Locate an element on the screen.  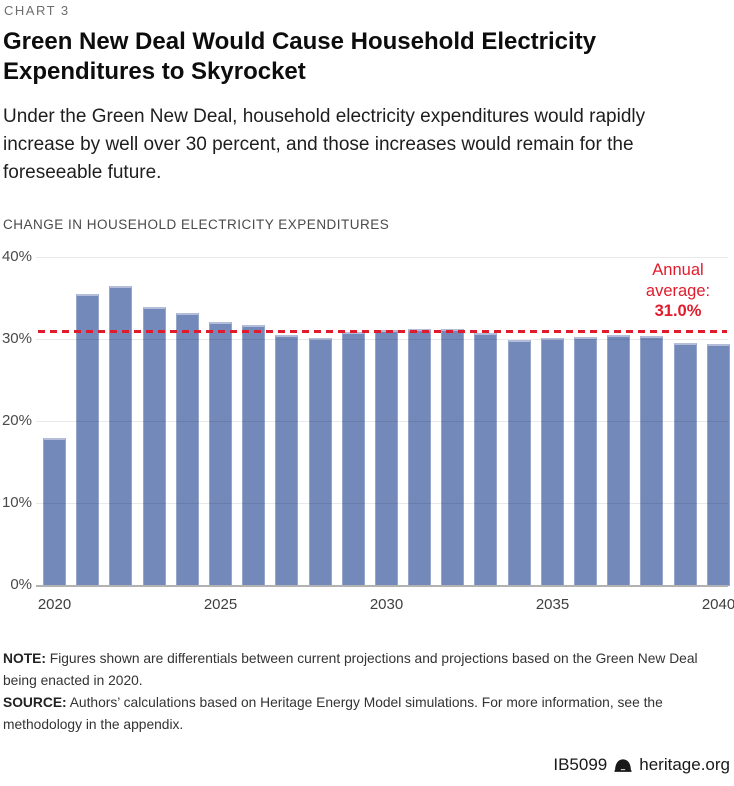
bar-2023 is located at coordinates (154, 446).